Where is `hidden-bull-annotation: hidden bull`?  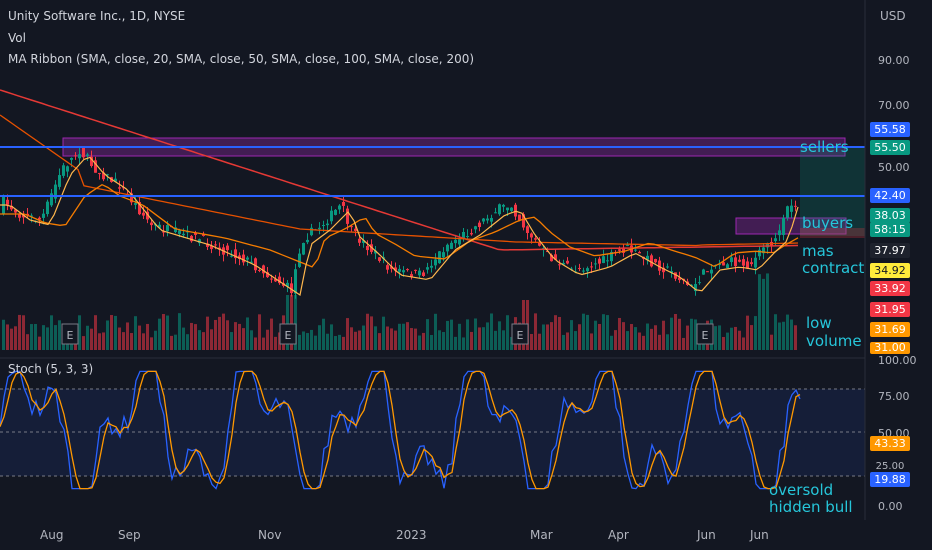
hidden-bull-annotation: hidden bull is located at coordinates (811, 507).